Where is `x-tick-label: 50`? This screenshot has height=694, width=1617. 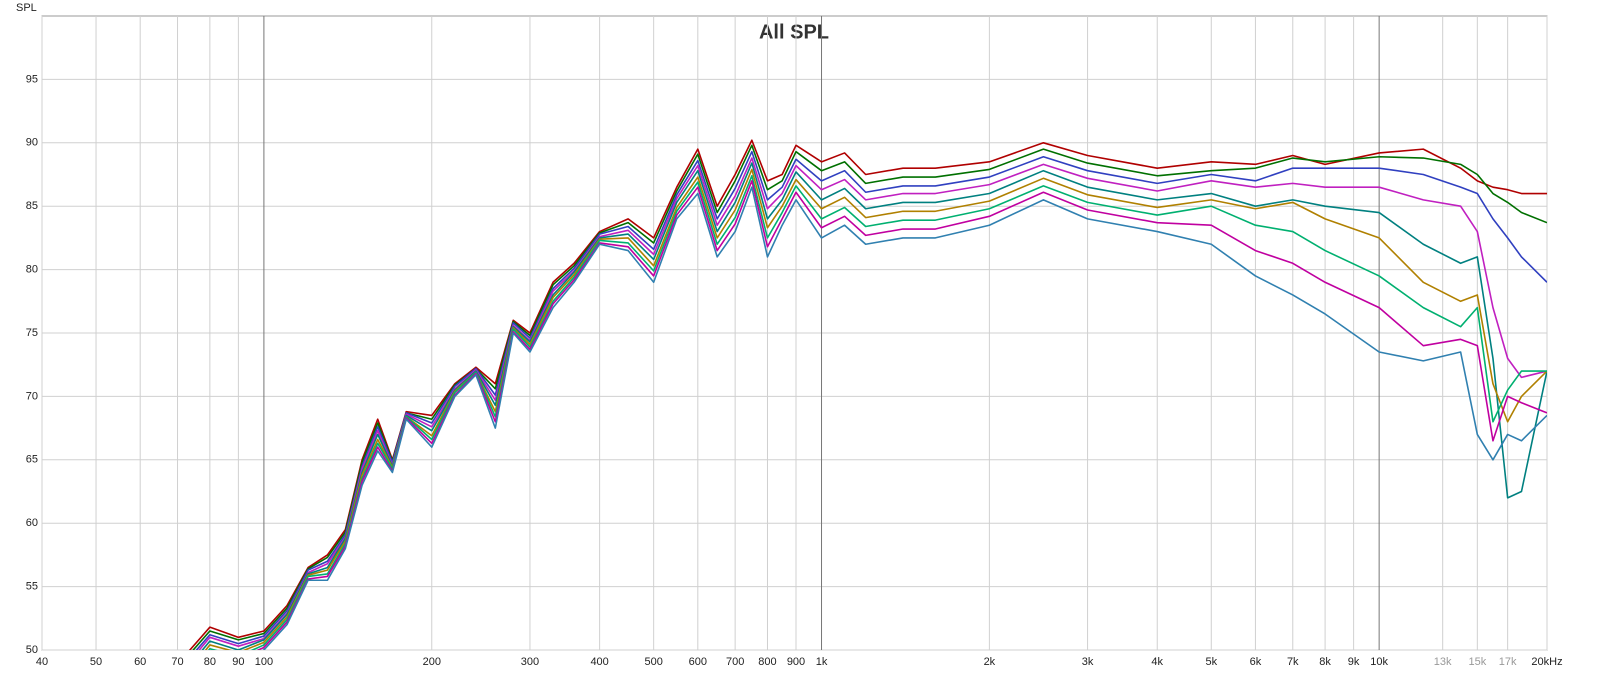 x-tick-label: 50 is located at coordinates (96, 662).